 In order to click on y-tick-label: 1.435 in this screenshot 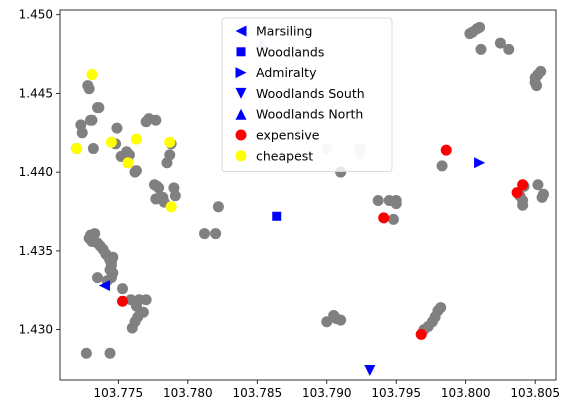, I will do `click(36, 251)`.